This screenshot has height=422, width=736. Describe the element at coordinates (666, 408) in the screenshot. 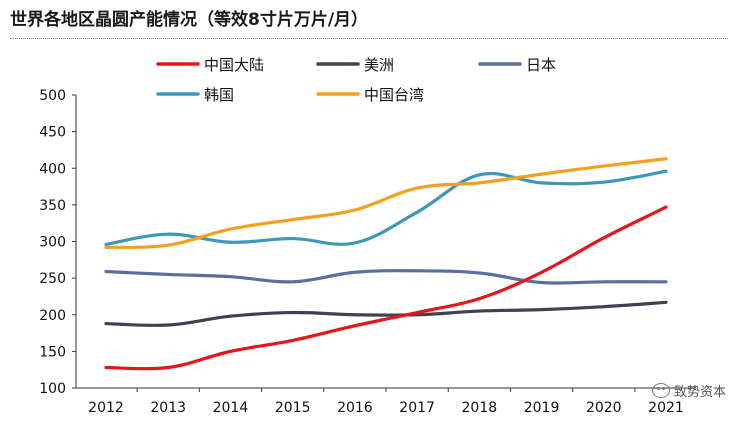

I see `x-tick-label: 2021` at that location.